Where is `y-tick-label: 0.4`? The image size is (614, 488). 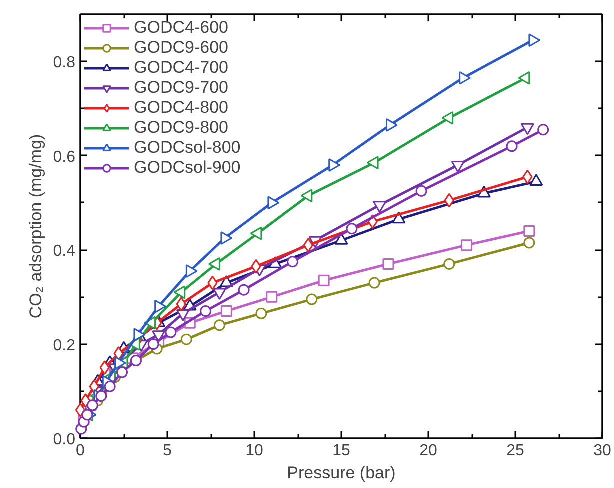 y-tick-label: 0.4 is located at coordinates (64, 251).